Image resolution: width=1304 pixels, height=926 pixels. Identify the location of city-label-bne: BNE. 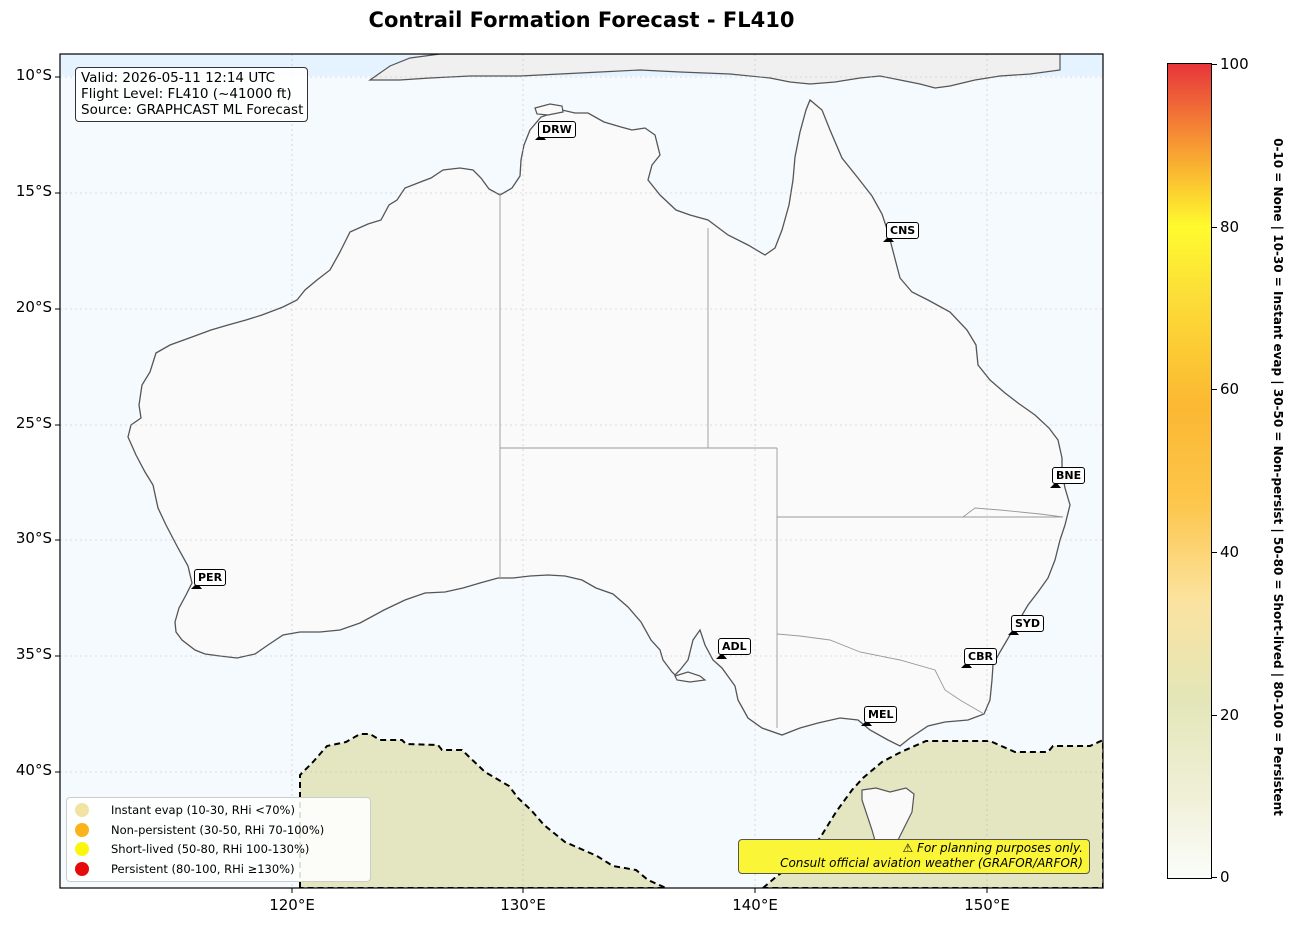
(1069, 475).